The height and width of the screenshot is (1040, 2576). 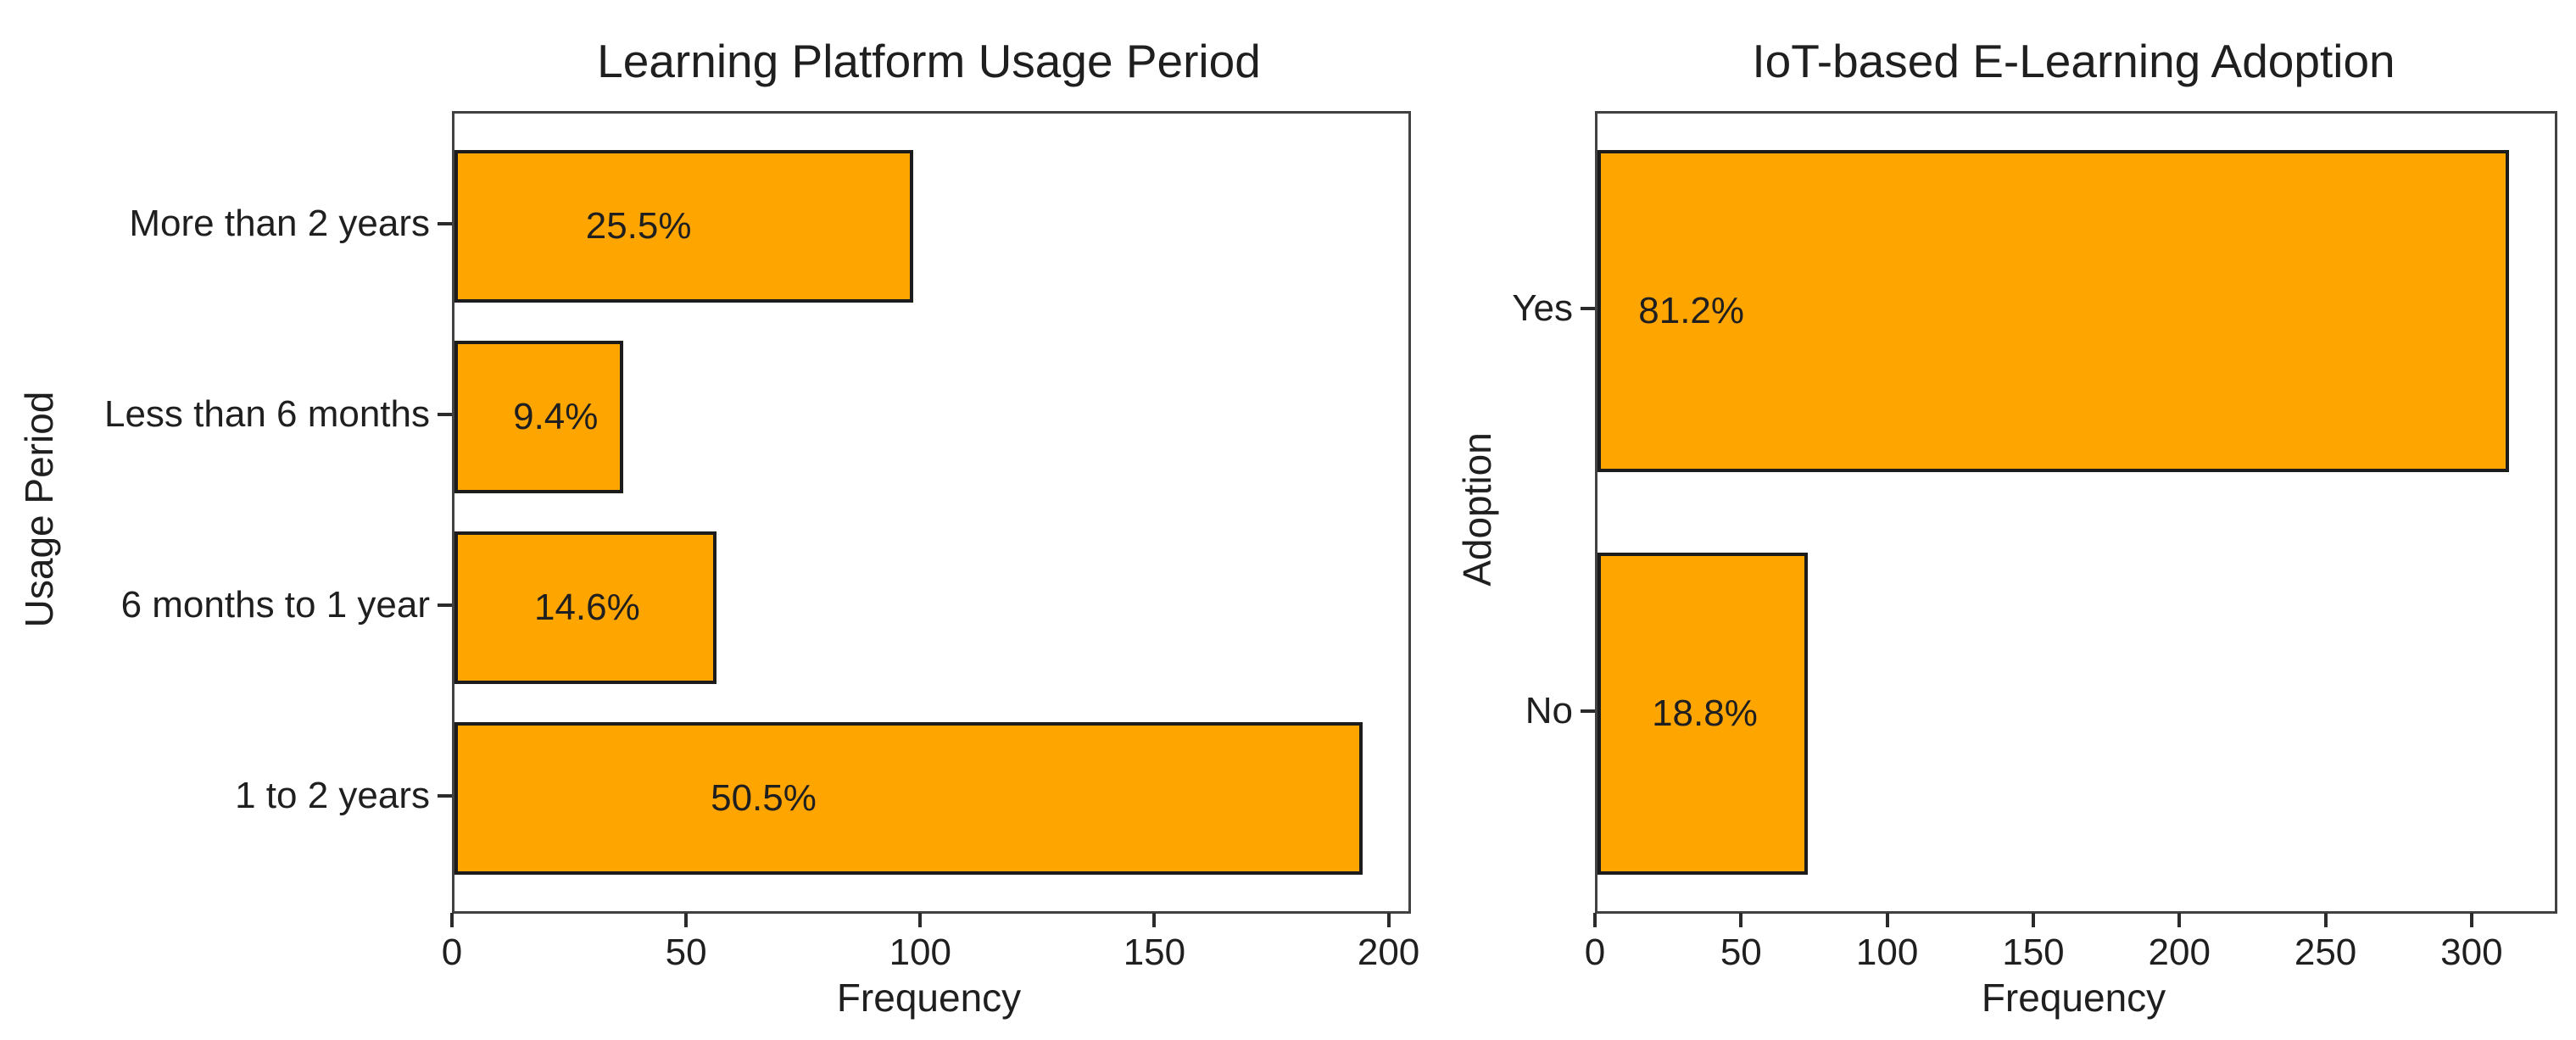 I want to click on bar-more-than-2-years, so click(x=684, y=226).